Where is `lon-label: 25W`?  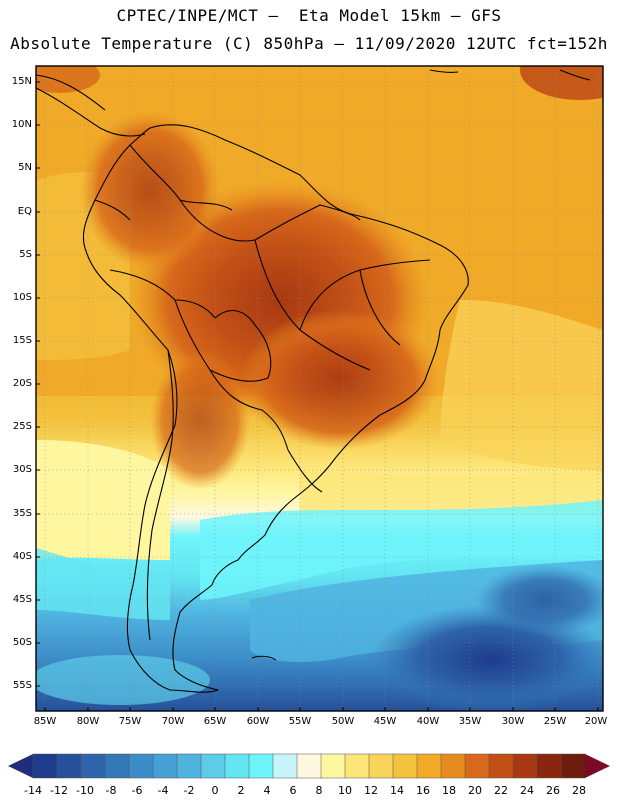
lon-label: 25W is located at coordinates (555, 721).